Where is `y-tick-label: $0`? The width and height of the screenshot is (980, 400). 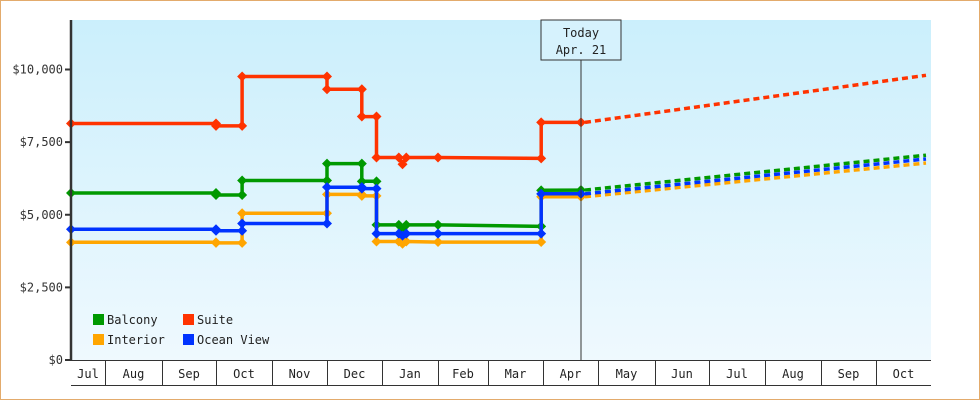 y-tick-label: $0 is located at coordinates (56, 360).